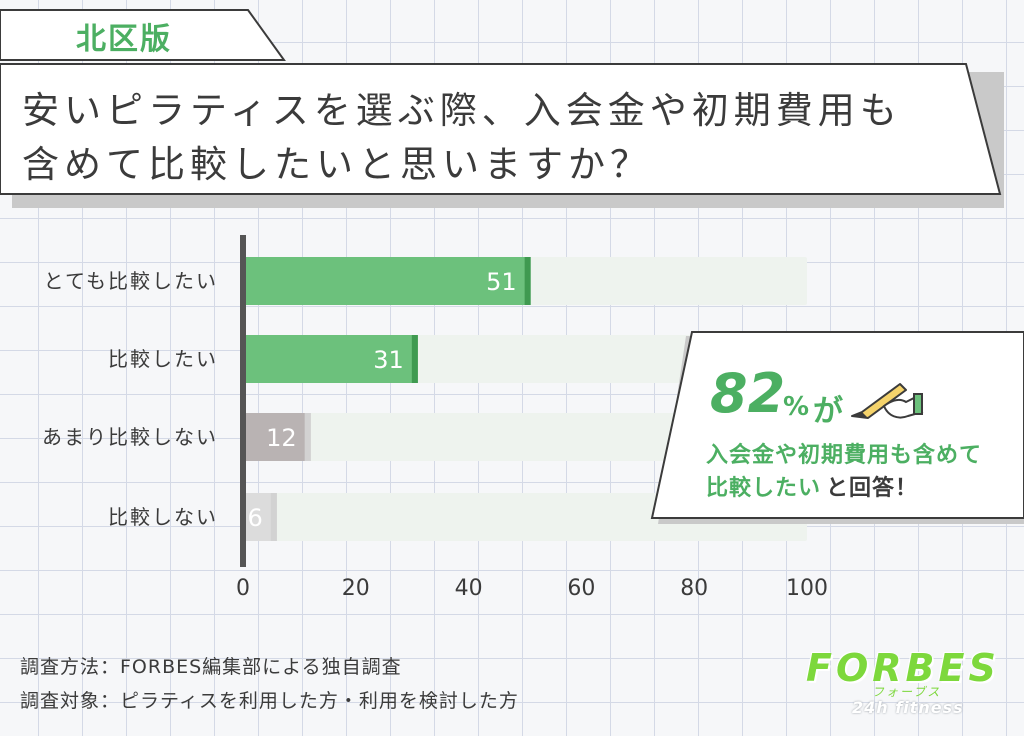 This screenshot has height=736, width=1024. What do you see at coordinates (269, 701) in the screenshot?
I see `survey-target-note: 調査対象：ピラティスを利用した方・利用を検討した方` at bounding box center [269, 701].